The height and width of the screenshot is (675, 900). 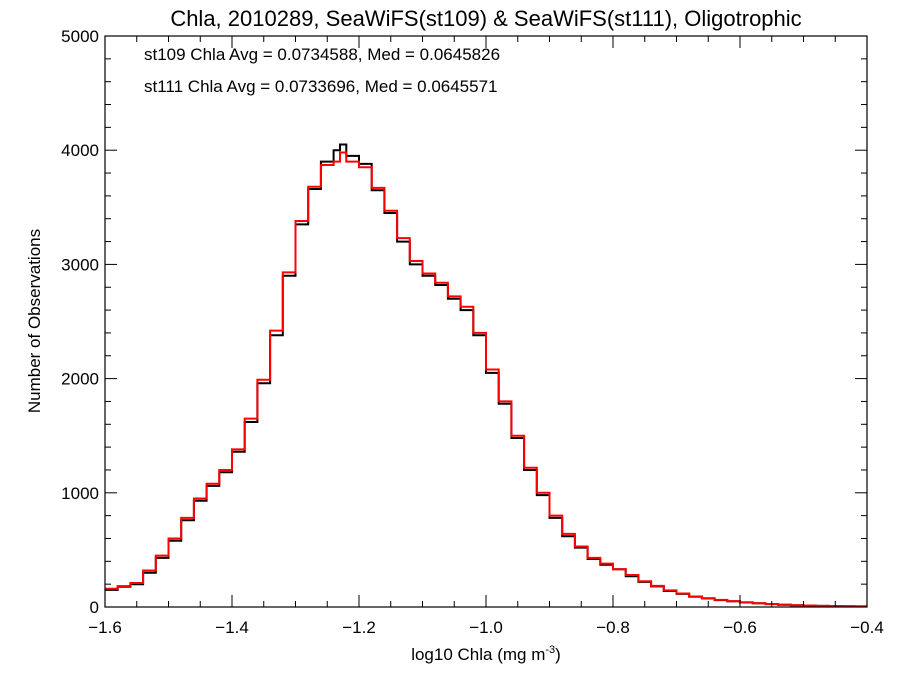 I want to click on x-tick-label: −1.6, so click(x=105, y=627).